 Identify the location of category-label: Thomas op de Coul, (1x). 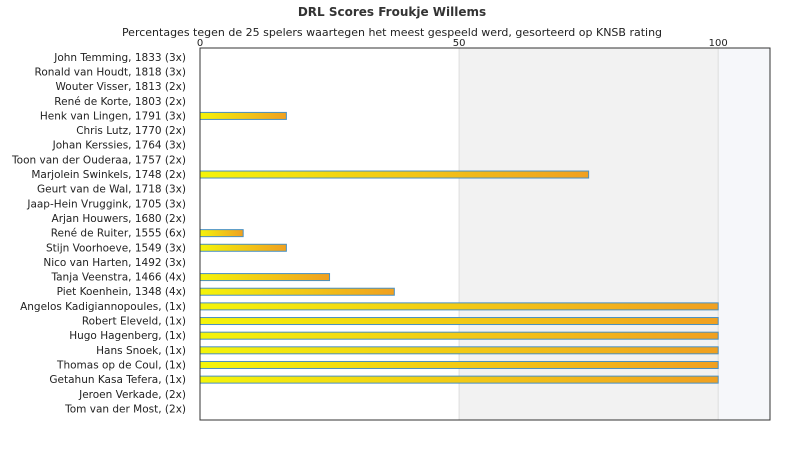
(121, 365).